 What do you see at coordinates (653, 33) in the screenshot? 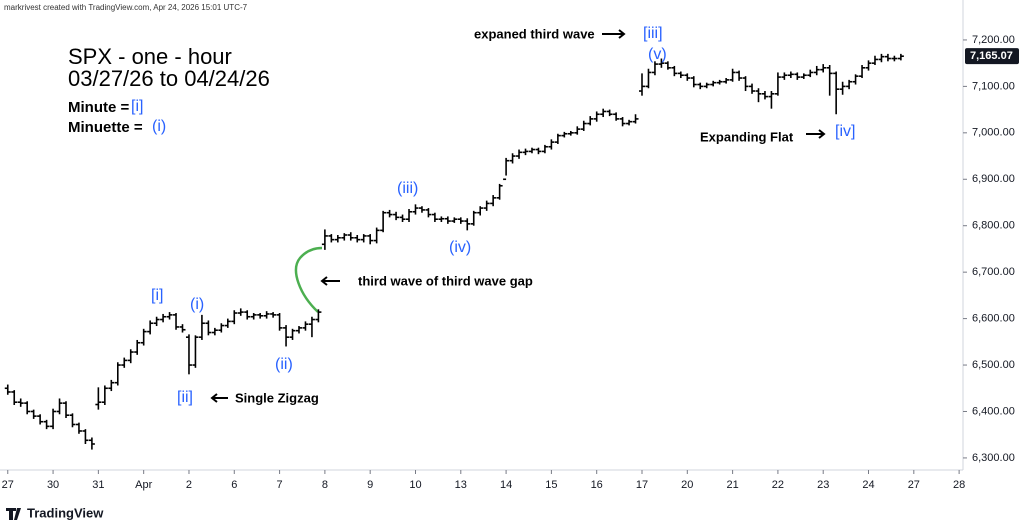
I see `annotation: [iii]` at bounding box center [653, 33].